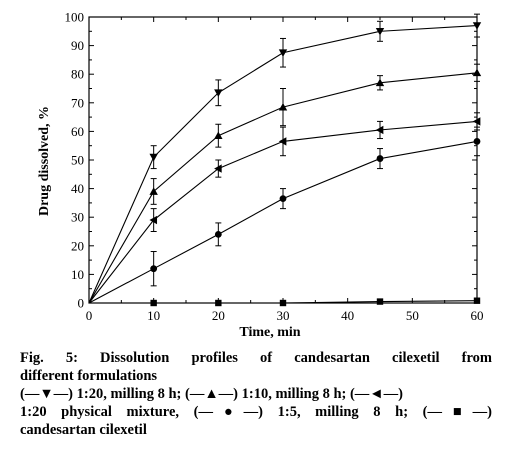 The width and height of the screenshot is (507, 462). Describe the element at coordinates (77, 45) in the screenshot. I see `y-tick-label: 90` at that location.